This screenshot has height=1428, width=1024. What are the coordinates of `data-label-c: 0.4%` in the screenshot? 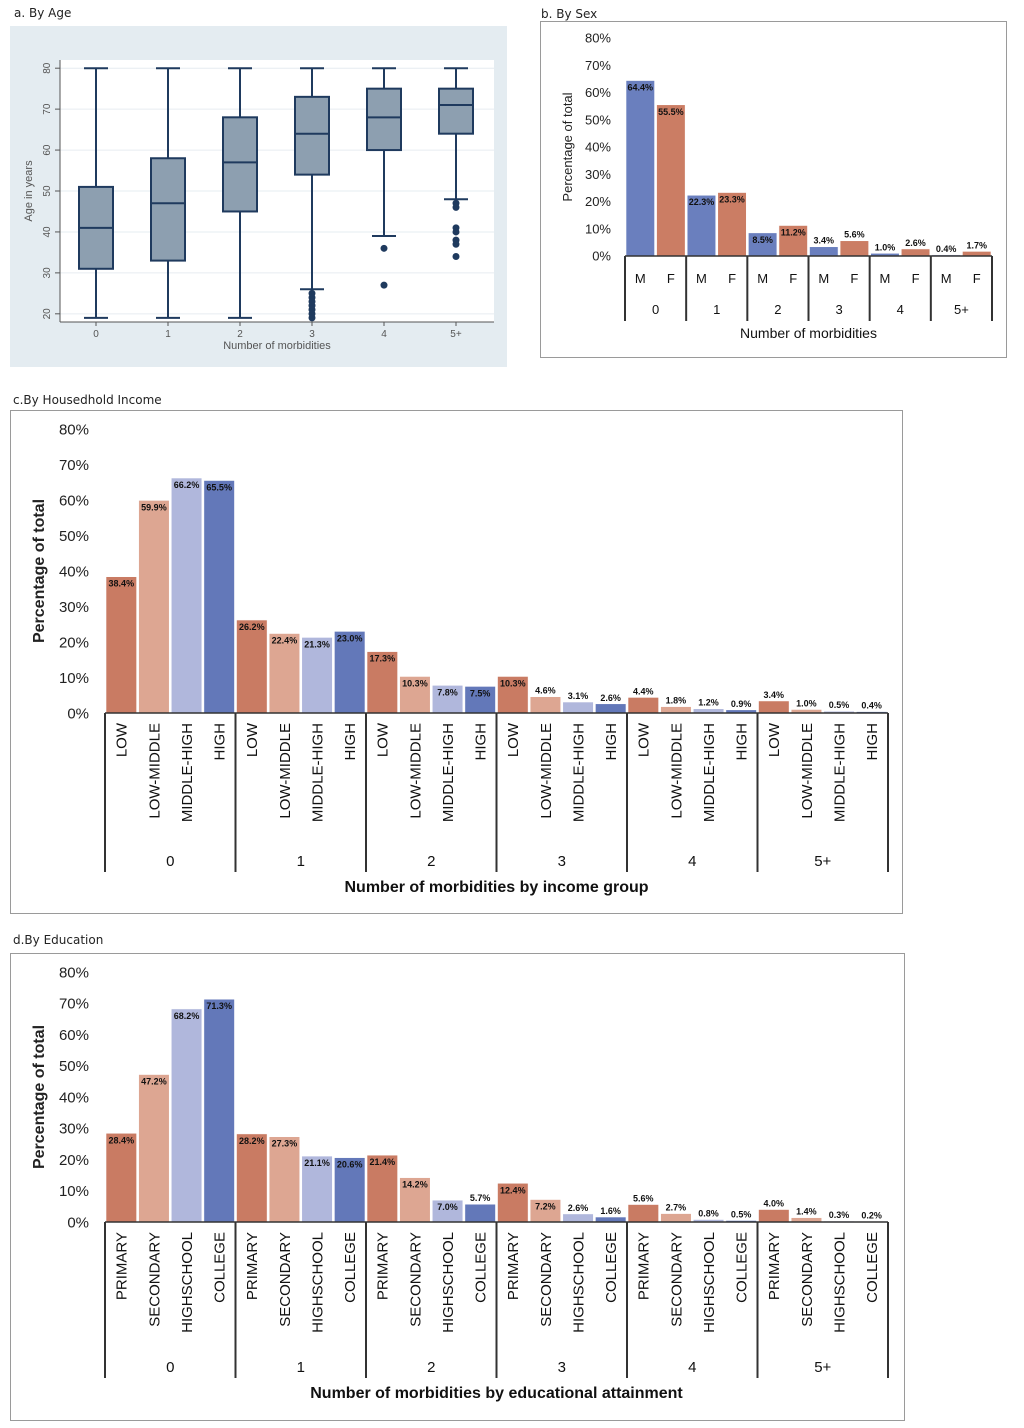 It's located at (871, 706).